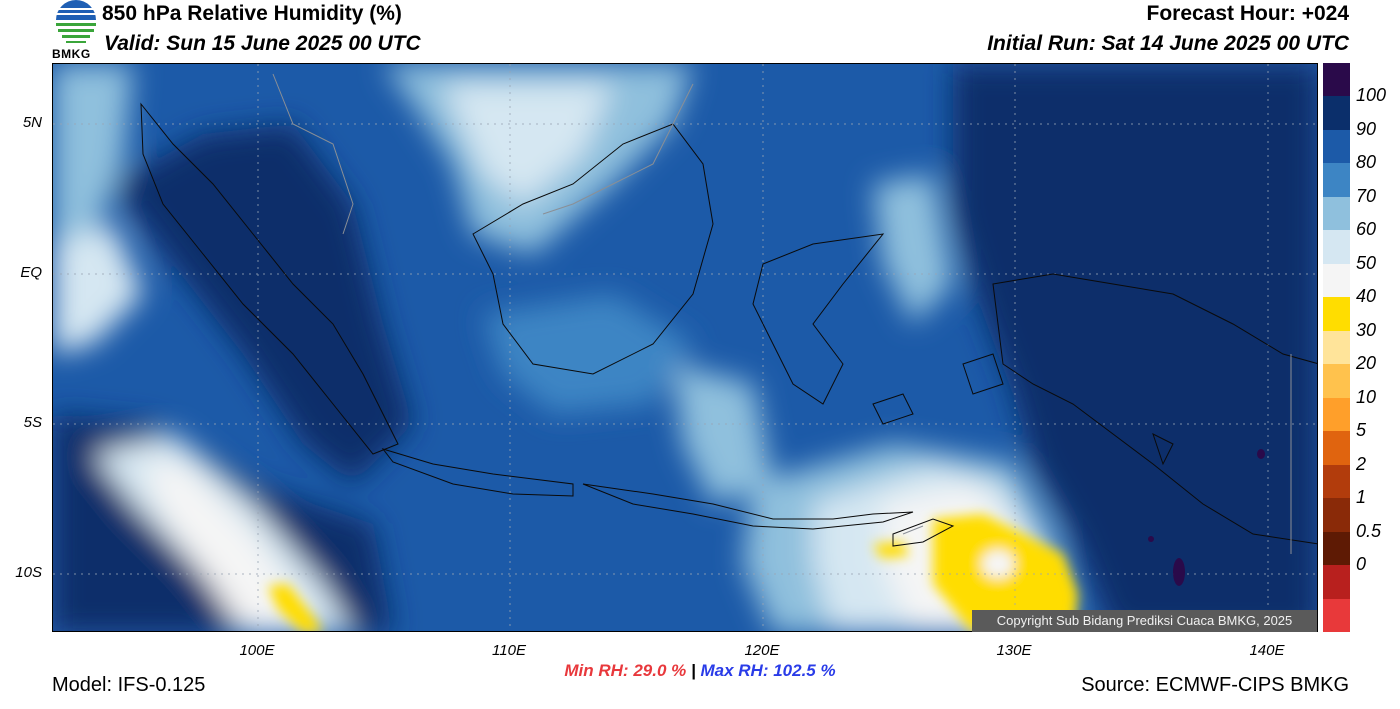  Describe the element at coordinates (1361, 430) in the screenshot. I see `colorbar-label: 5` at that location.